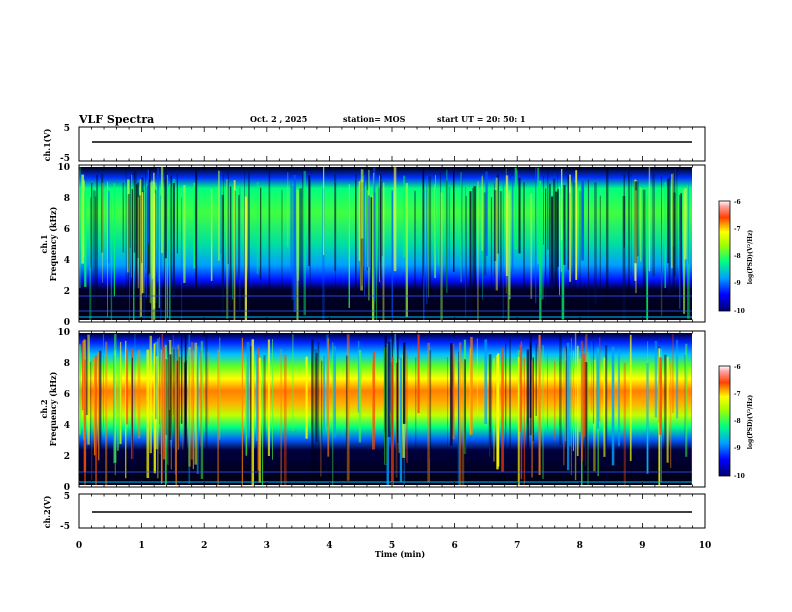 Image resolution: width=792 pixels, height=612 pixels. I want to click on x-tick-label: 8, so click(580, 546).